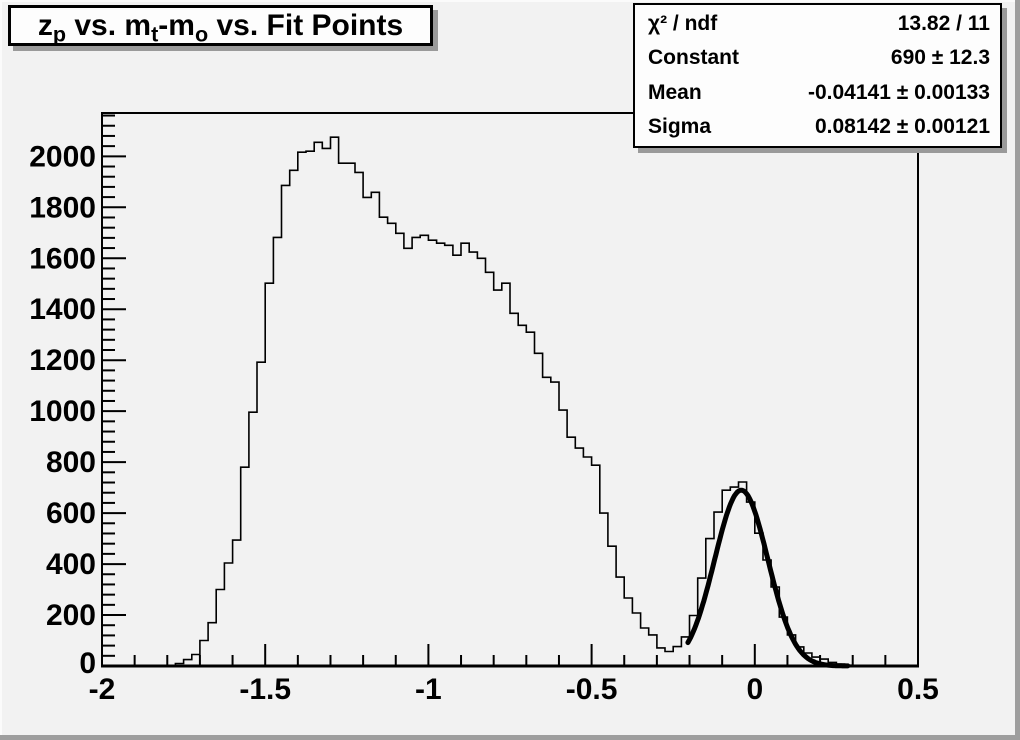  Describe the element at coordinates (71, 615) in the screenshot. I see `y-tick-label: 200` at that location.